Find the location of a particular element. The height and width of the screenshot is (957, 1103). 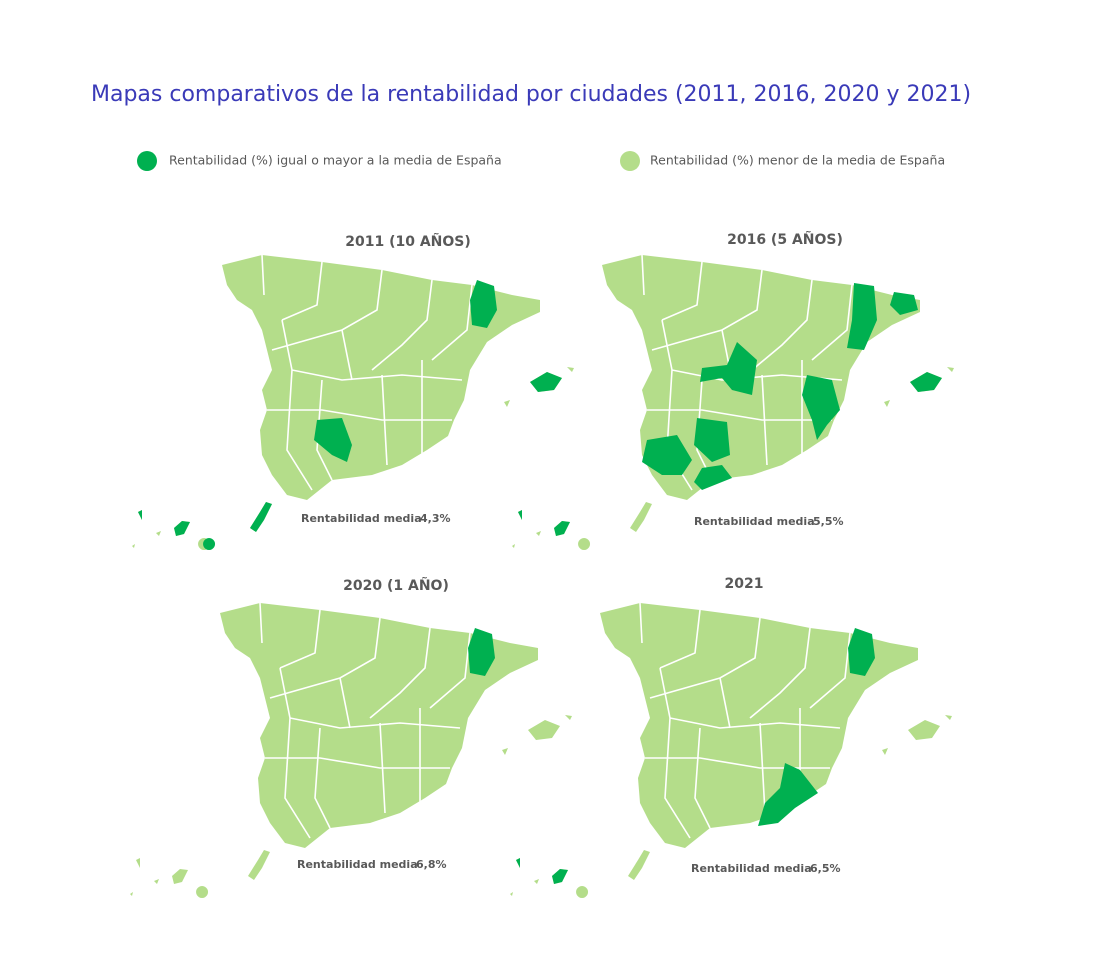

map-value: 6,5% is located at coordinates (825, 868).